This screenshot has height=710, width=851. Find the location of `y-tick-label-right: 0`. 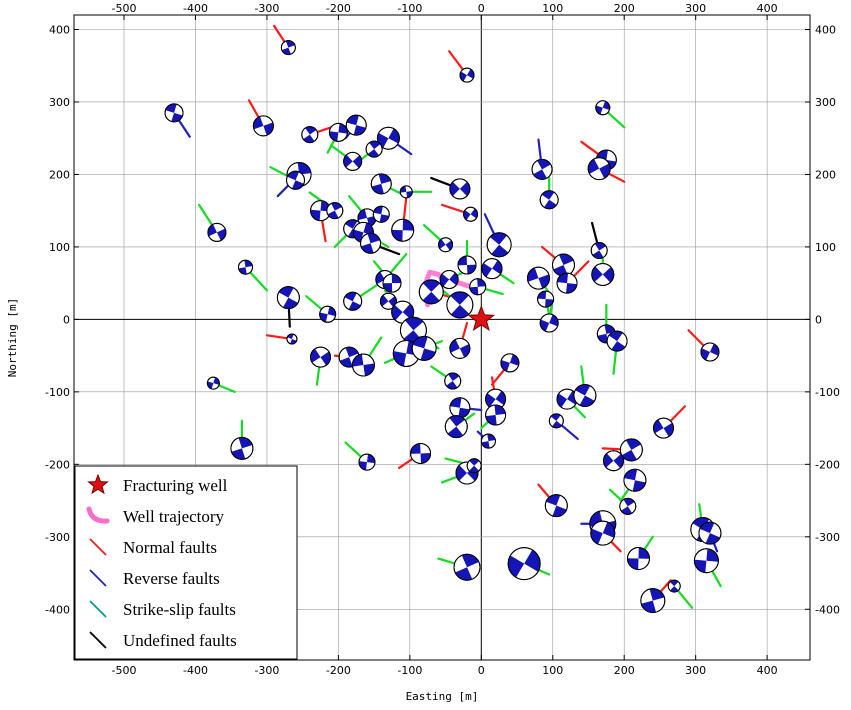

y-tick-label-right: 0 is located at coordinates (818, 319).